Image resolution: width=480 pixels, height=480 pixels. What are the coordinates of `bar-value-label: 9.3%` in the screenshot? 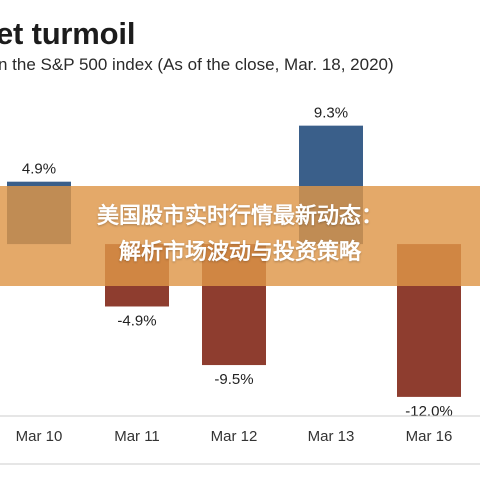 It's located at (331, 113).